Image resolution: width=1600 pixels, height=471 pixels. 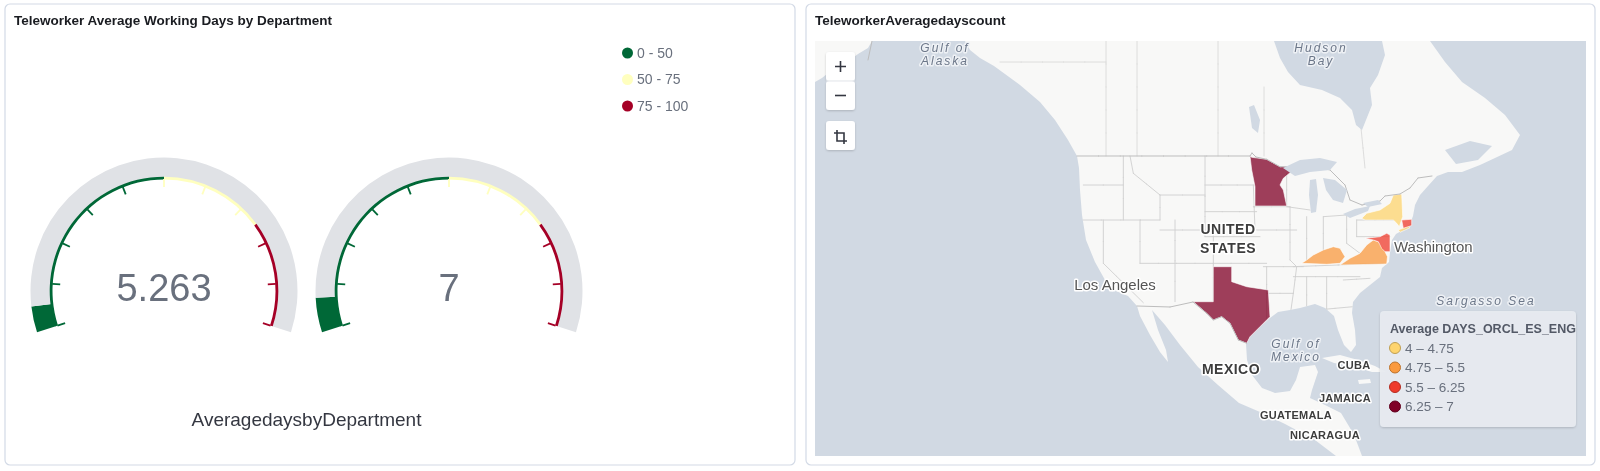 What do you see at coordinates (449, 288) in the screenshot?
I see `text: 7` at bounding box center [449, 288].